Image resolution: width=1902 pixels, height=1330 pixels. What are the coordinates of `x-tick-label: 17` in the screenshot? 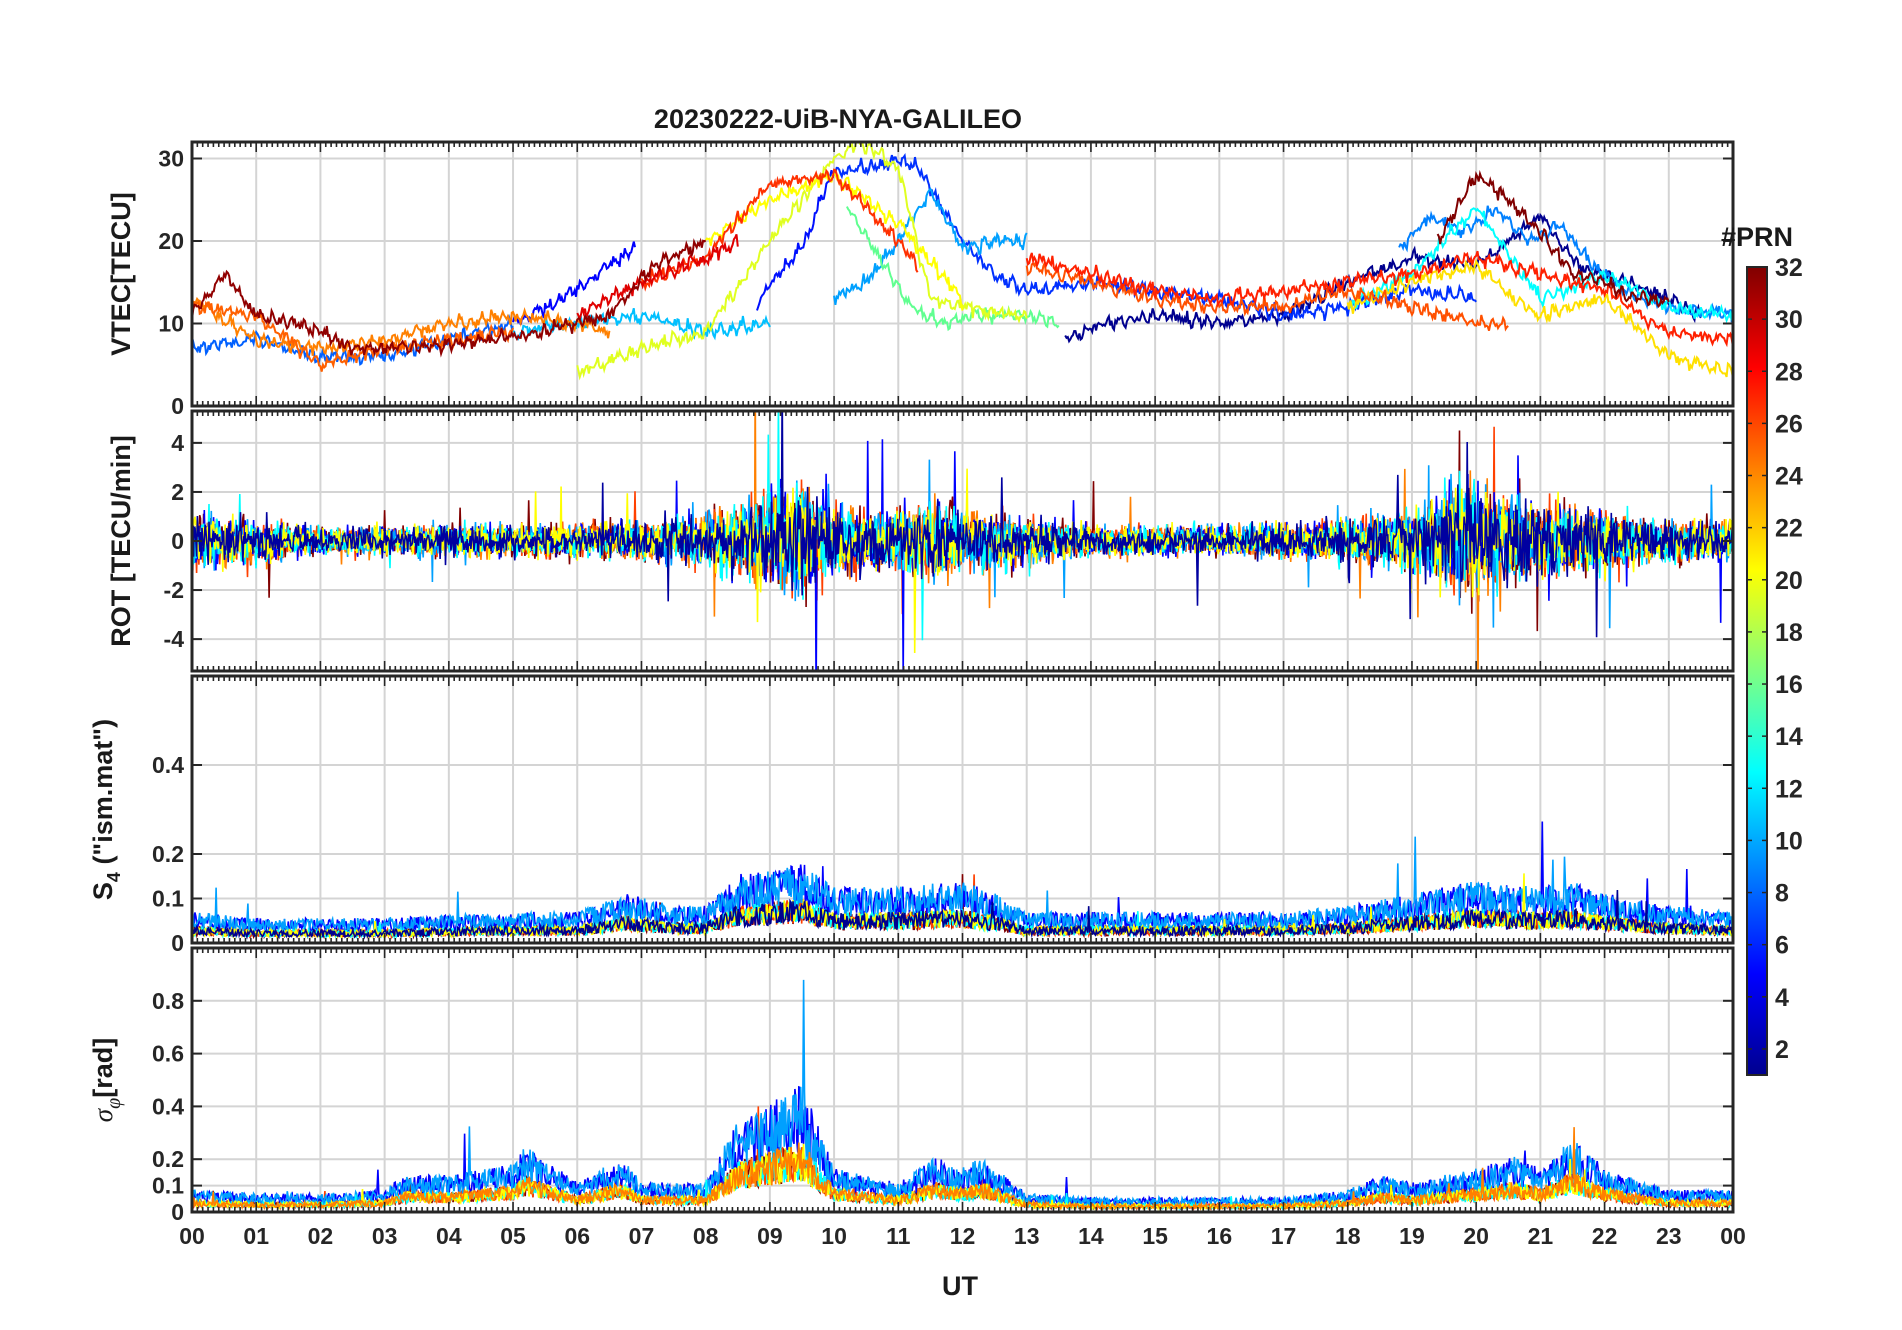 It's located at (1284, 1236).